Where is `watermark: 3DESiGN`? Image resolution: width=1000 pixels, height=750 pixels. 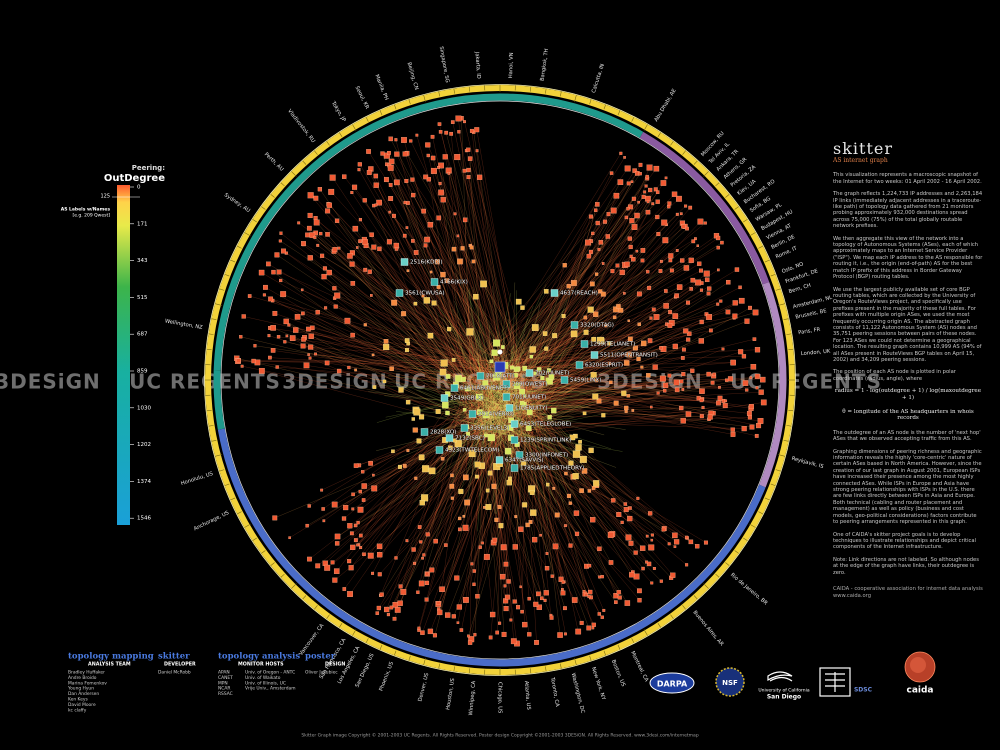 watermark: 3DESiGN is located at coordinates (335, 382).